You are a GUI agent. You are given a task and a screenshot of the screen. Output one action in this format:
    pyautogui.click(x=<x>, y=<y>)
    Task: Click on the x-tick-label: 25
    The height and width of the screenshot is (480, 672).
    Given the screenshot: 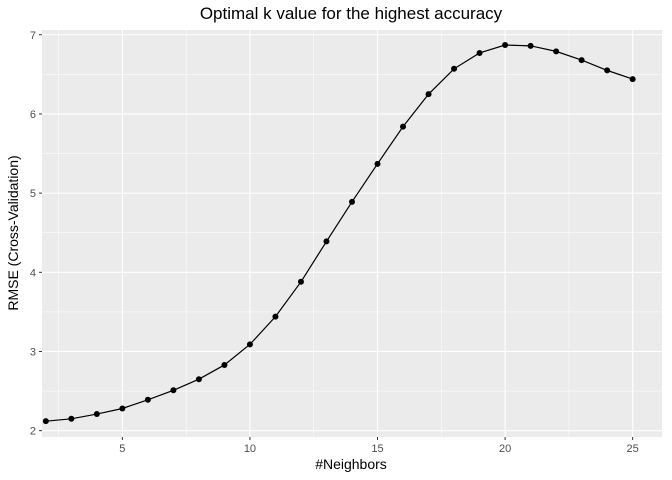 What is the action you would take?
    pyautogui.click(x=633, y=449)
    